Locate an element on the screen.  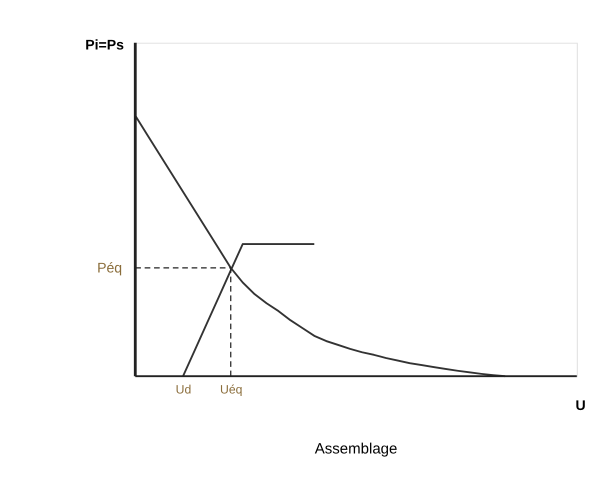
text: Assemblage is located at coordinates (356, 449).